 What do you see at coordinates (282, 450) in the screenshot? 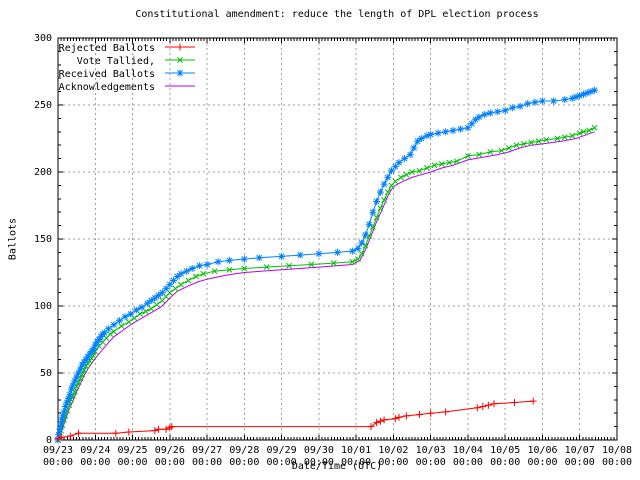
I see `x-tick-date: 09/29` at bounding box center [282, 450].